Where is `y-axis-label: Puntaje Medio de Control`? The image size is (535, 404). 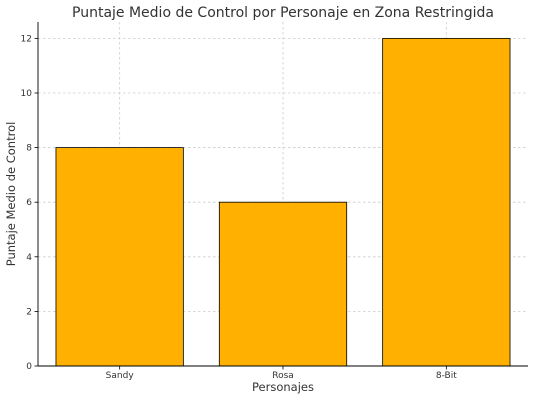
y-axis-label: Puntaje Medio de Control is located at coordinates (11, 194).